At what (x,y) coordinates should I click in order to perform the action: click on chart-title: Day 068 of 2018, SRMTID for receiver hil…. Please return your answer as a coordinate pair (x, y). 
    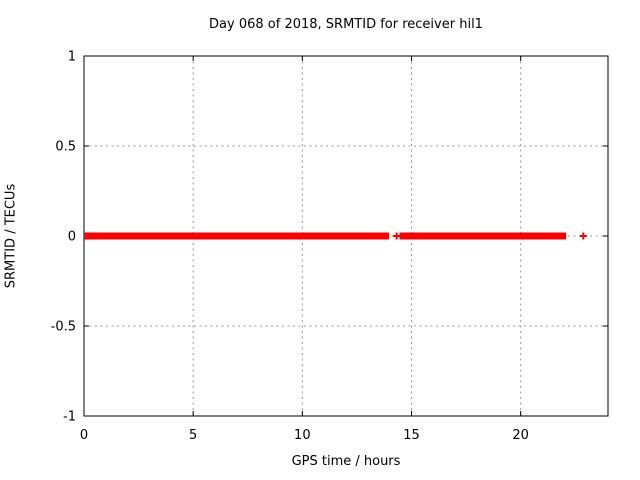
    Looking at the image, I should click on (346, 24).